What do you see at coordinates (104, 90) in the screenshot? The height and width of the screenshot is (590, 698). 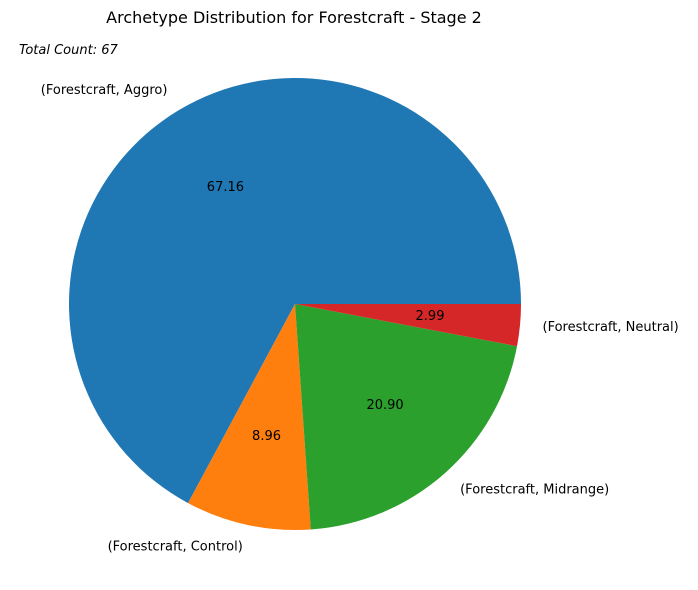 I see `slice-label-0: (Forestcraft, Aggro)` at bounding box center [104, 90].